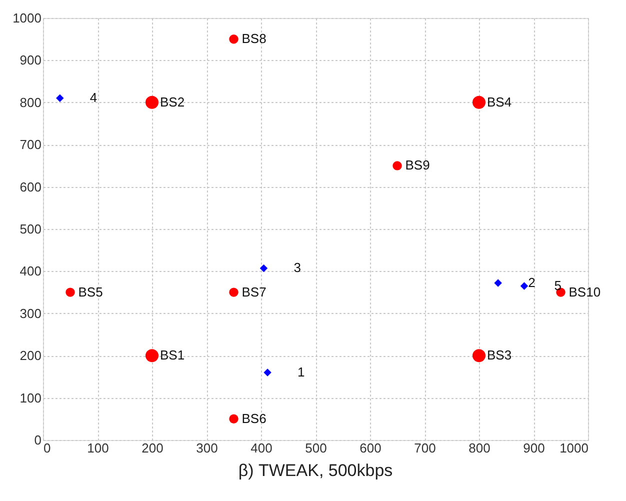 The height and width of the screenshot is (501, 626). I want to click on y-tick-label: 700, so click(31, 144).